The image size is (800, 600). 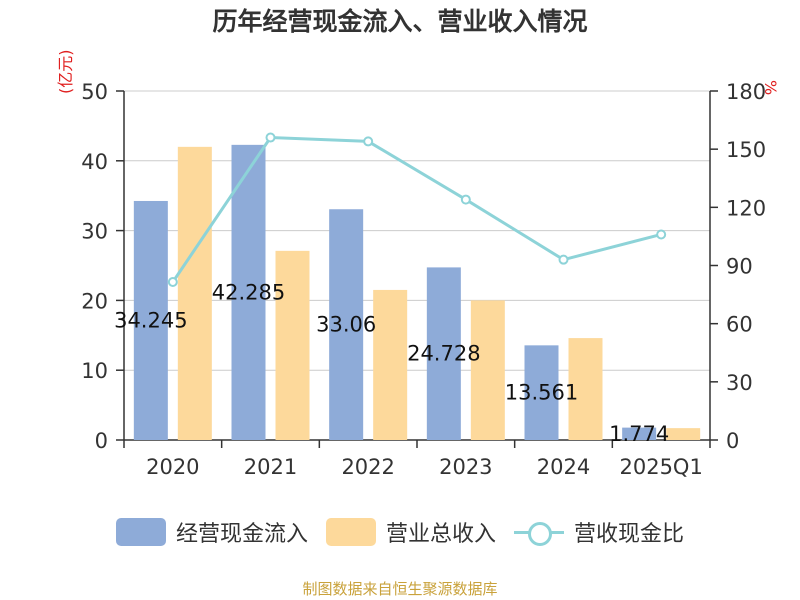 What do you see at coordinates (241, 534) in the screenshot?
I see `legend-label-cash: 经营现金流入` at bounding box center [241, 534].